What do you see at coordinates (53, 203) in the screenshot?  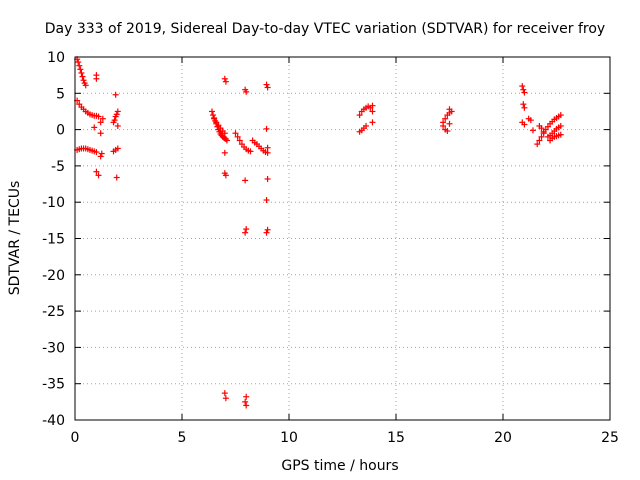 I see `y-tick-label: -10` at bounding box center [53, 203].